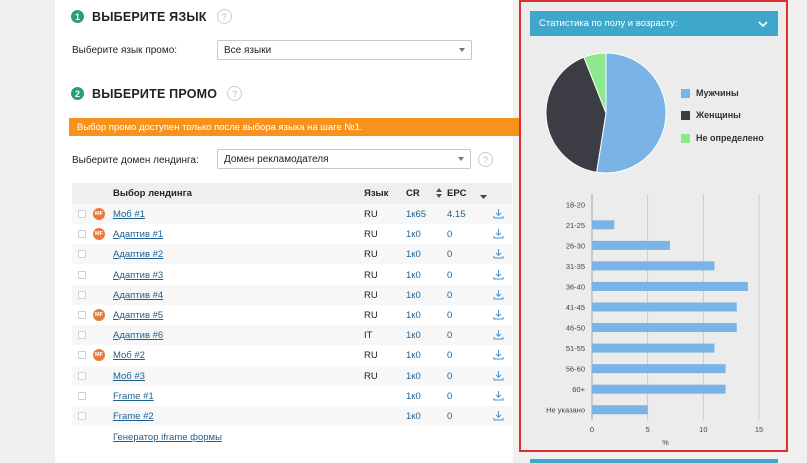  Describe the element at coordinates (133, 416) in the screenshot. I see `landing-link: Frame #2` at that location.